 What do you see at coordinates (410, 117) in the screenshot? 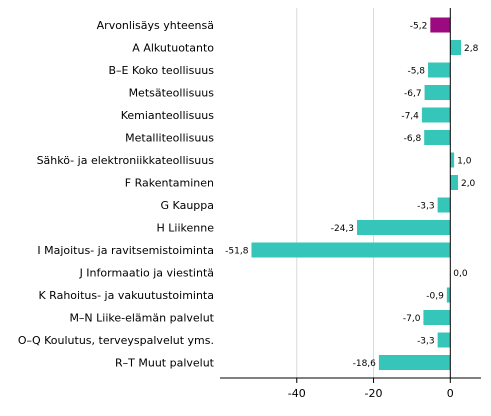
I see `value-label: -7,4` at bounding box center [410, 117].